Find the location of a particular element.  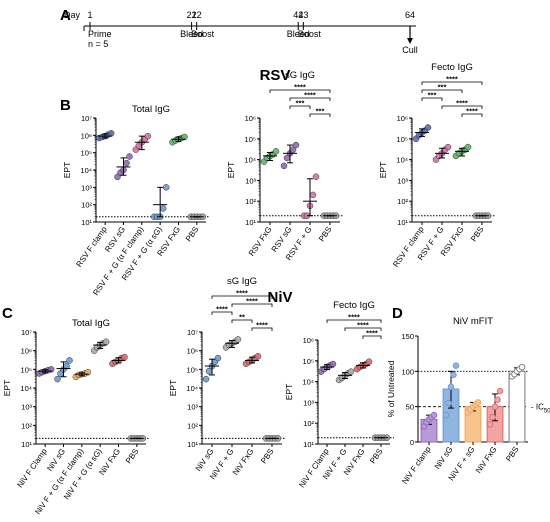

timeline-cull-arrowhead is located at coordinates (410, 41).